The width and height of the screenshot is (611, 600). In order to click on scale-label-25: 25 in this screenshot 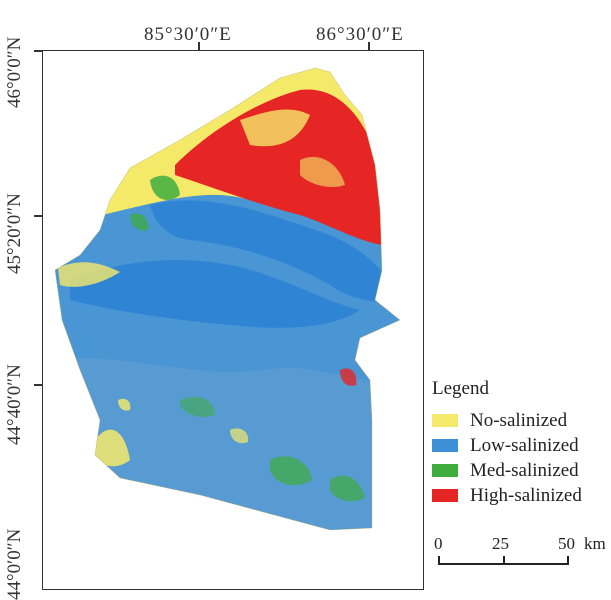, I will do `click(500, 543)`.